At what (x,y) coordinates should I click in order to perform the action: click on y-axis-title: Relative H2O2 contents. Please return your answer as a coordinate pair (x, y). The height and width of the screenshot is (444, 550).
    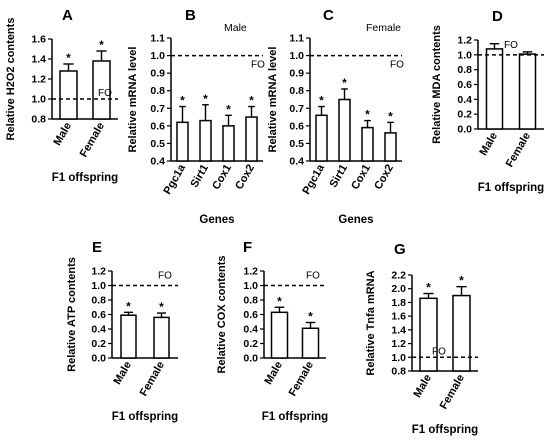
    Looking at the image, I should click on (11, 79).